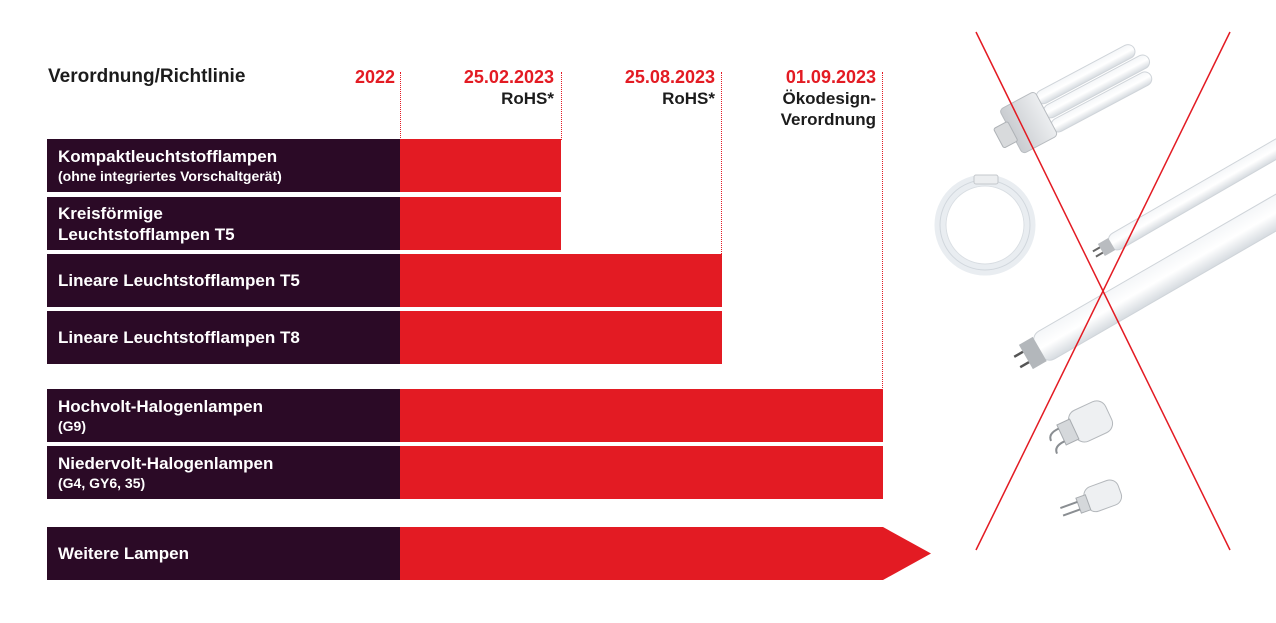  I want to click on timeline-bar-hv-halogen, so click(641, 415).